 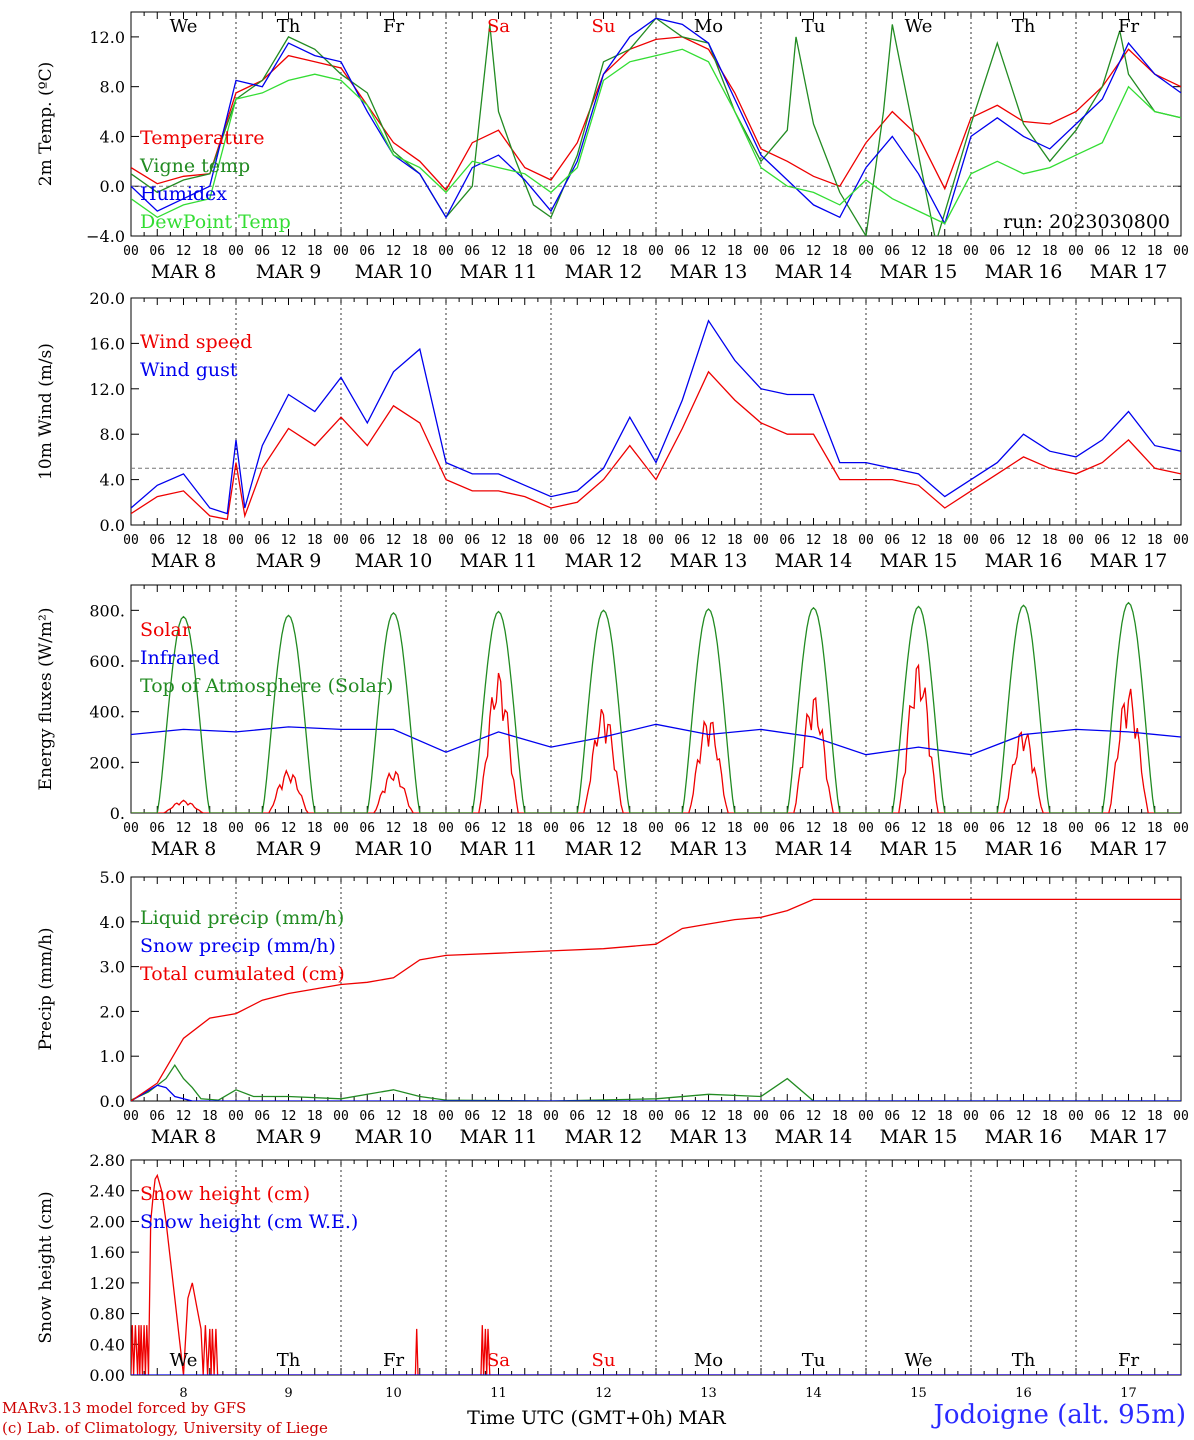 I want to click on legend-entry: Wind gust, so click(x=189, y=370).